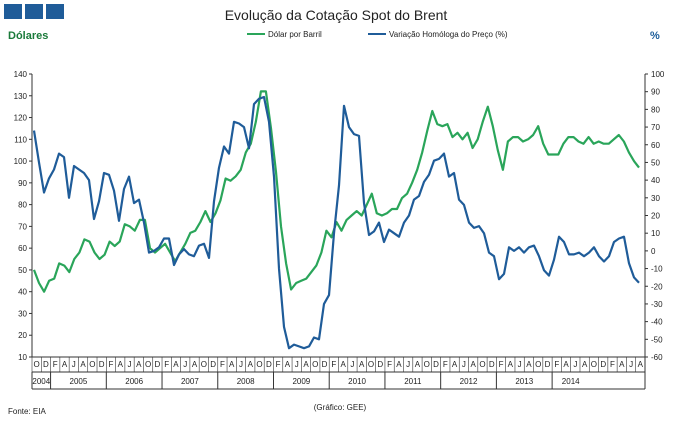  What do you see at coordinates (22, 357) in the screenshot?
I see `y-tick-label: 10` at bounding box center [22, 357].